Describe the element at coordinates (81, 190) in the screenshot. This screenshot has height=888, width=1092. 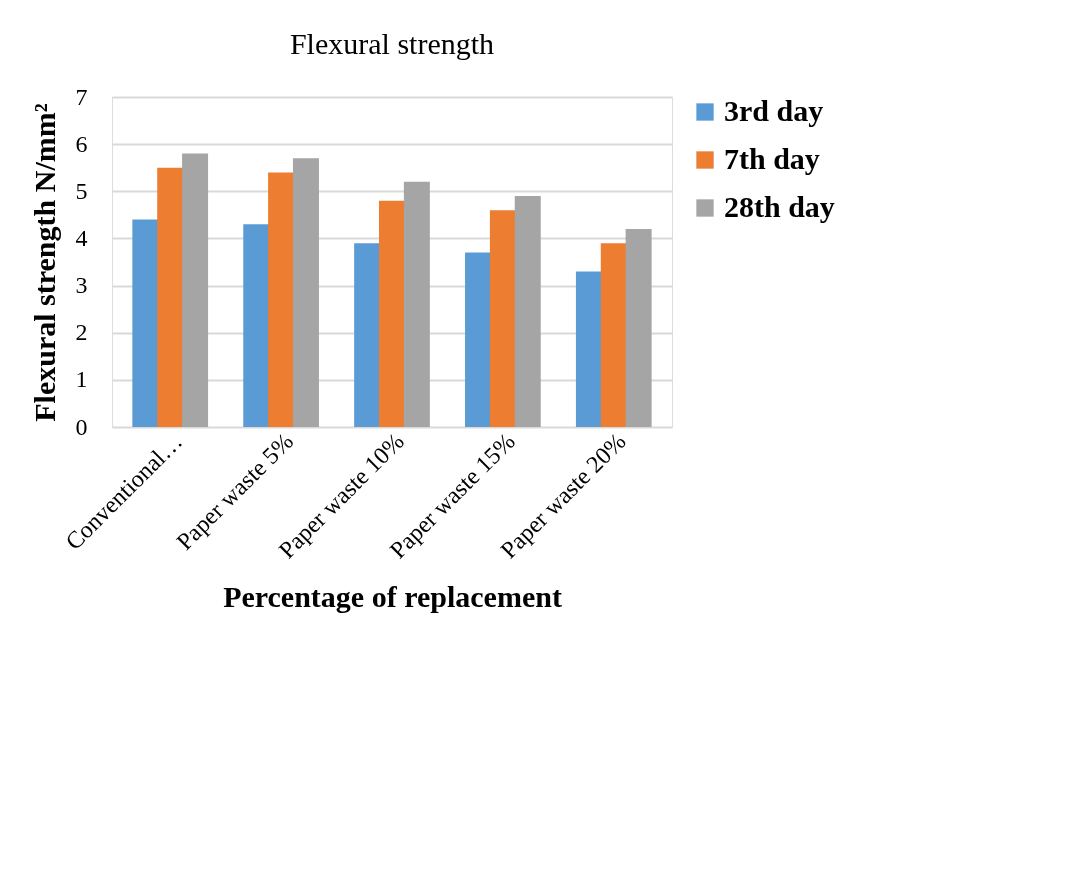
I see `y-tick-label: 5` at that location.